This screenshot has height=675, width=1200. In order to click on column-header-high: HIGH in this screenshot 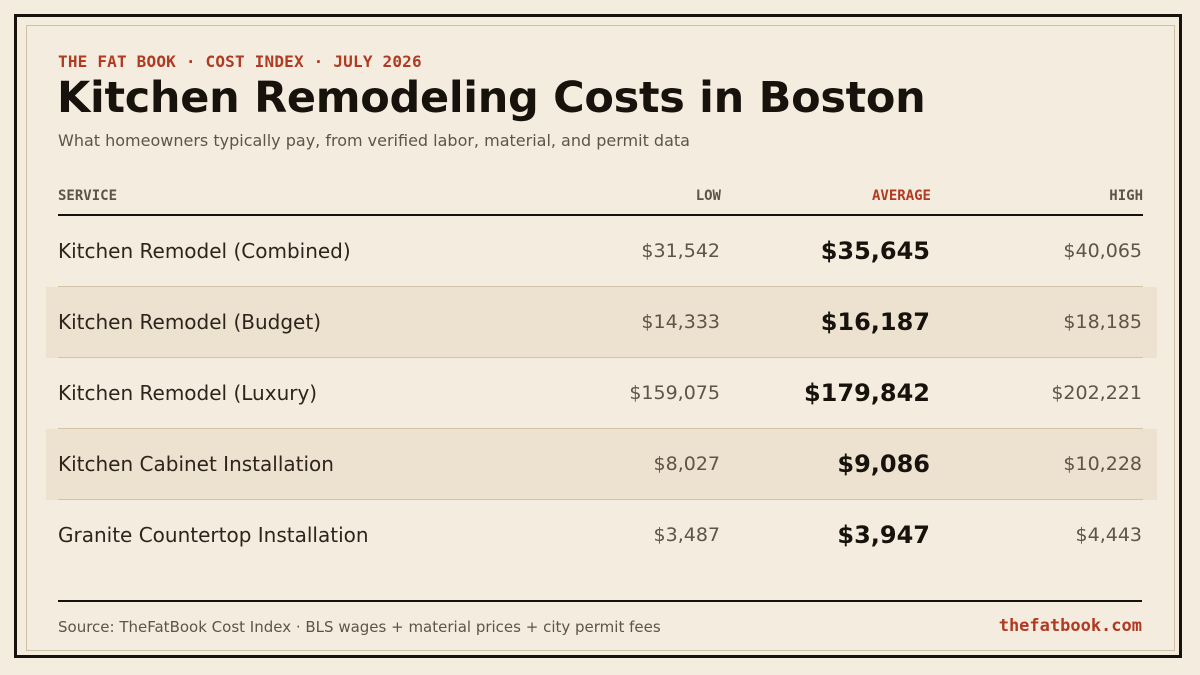, I will do `click(1126, 196)`.